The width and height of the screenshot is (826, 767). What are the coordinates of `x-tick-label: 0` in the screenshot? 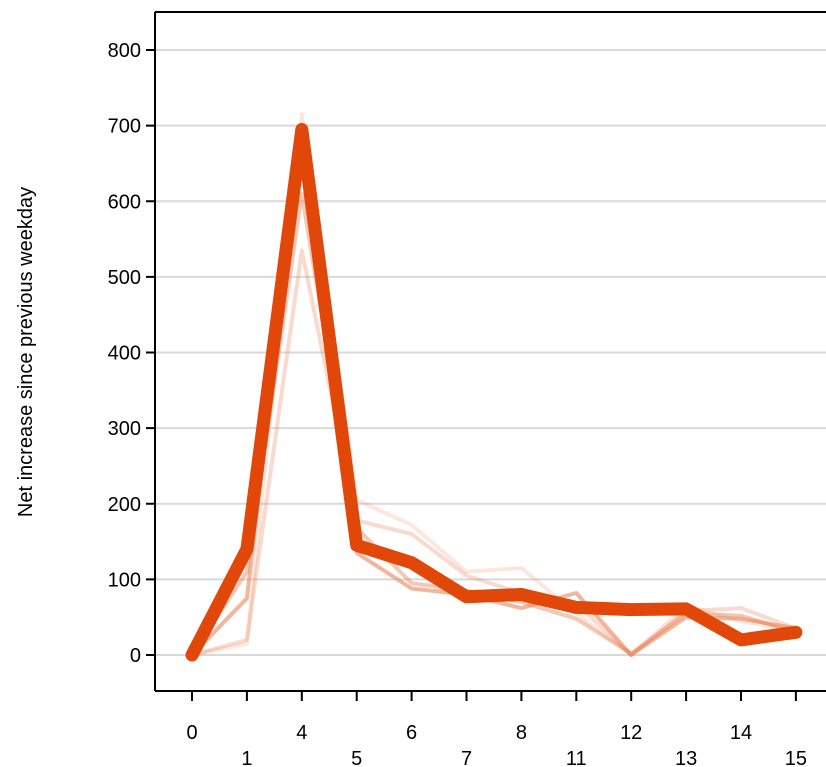 It's located at (191, 733).